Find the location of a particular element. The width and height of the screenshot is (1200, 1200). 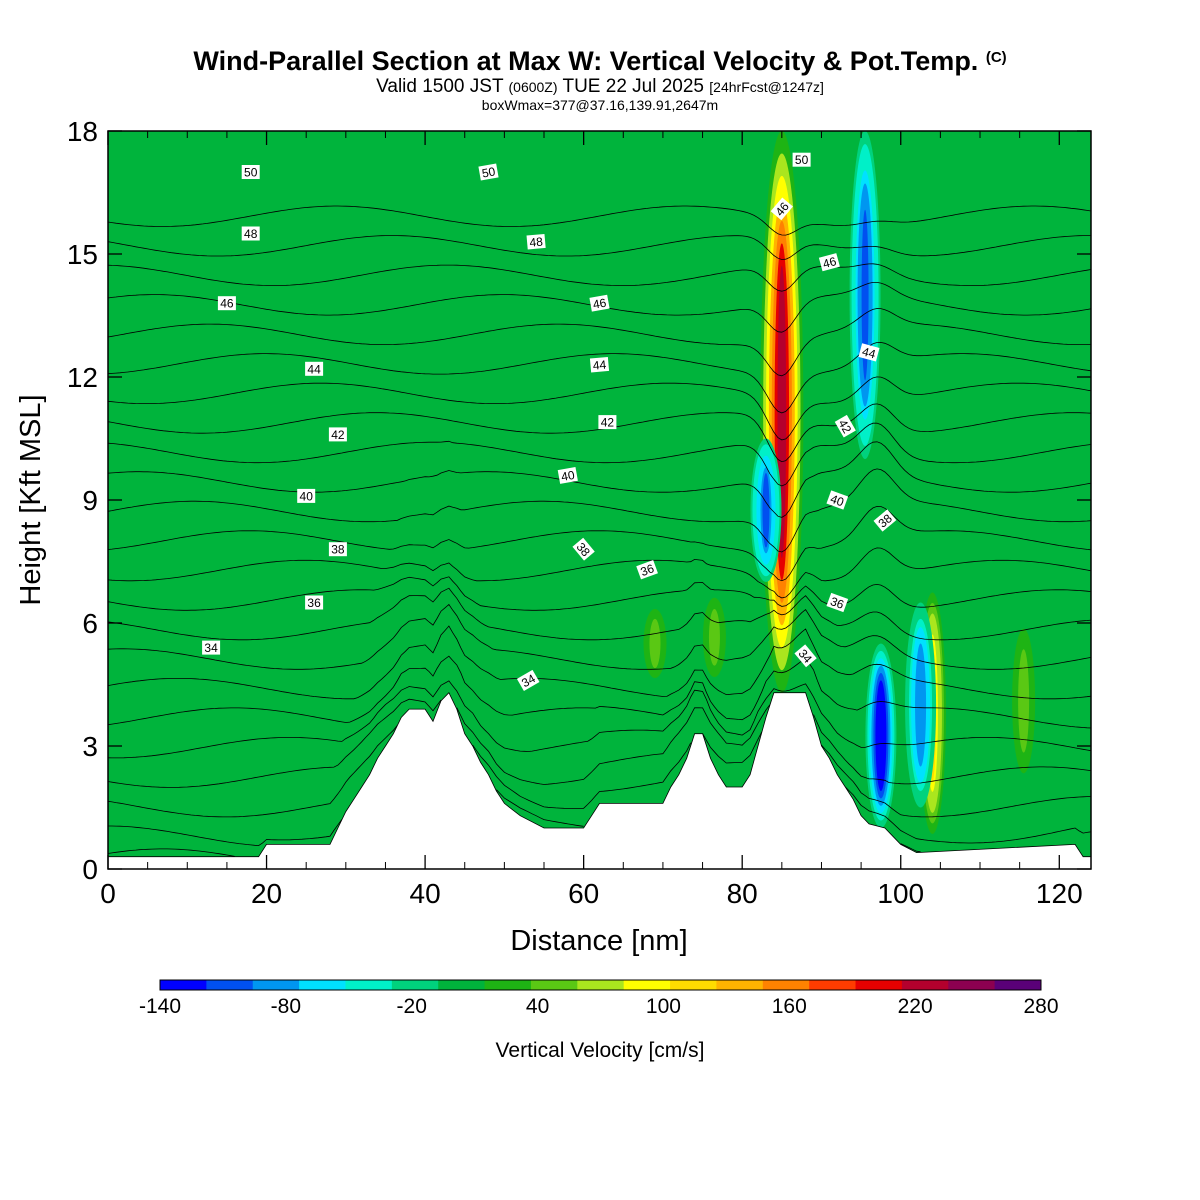

theta-label-2: 50 is located at coordinates (801, 159).